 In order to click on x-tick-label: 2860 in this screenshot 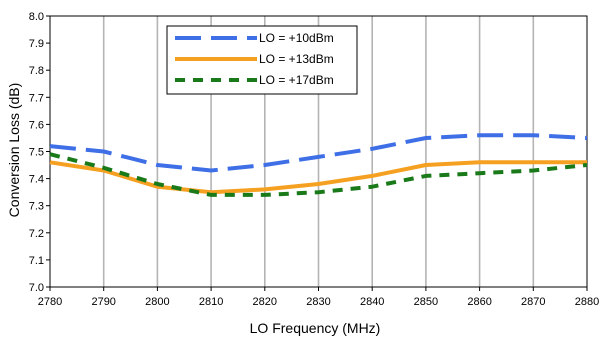, I will do `click(479, 302)`.